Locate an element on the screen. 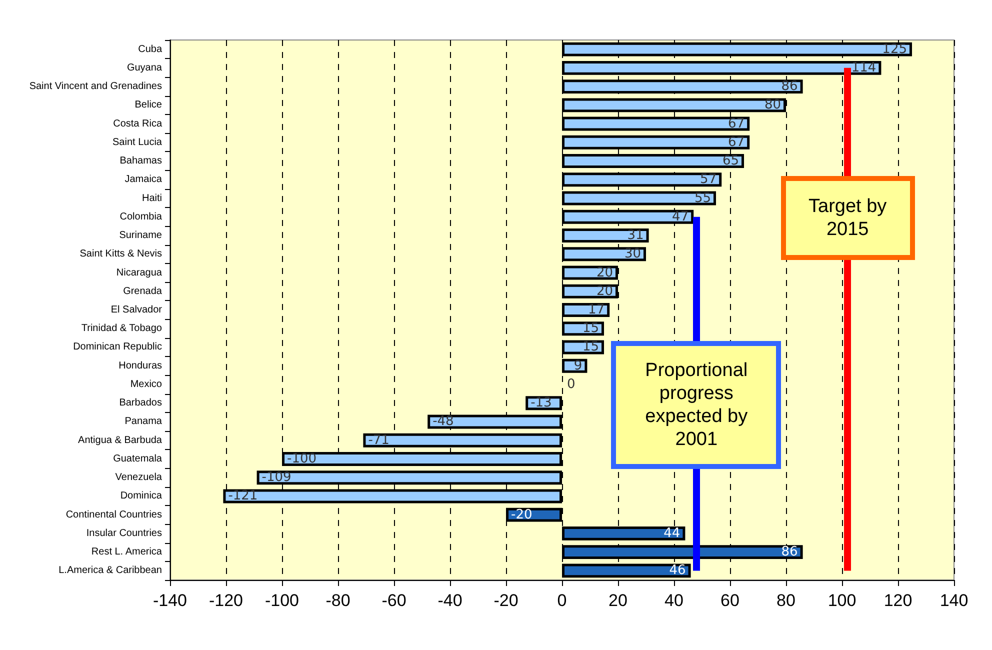  y-tick-label: Belice is located at coordinates (148, 105).